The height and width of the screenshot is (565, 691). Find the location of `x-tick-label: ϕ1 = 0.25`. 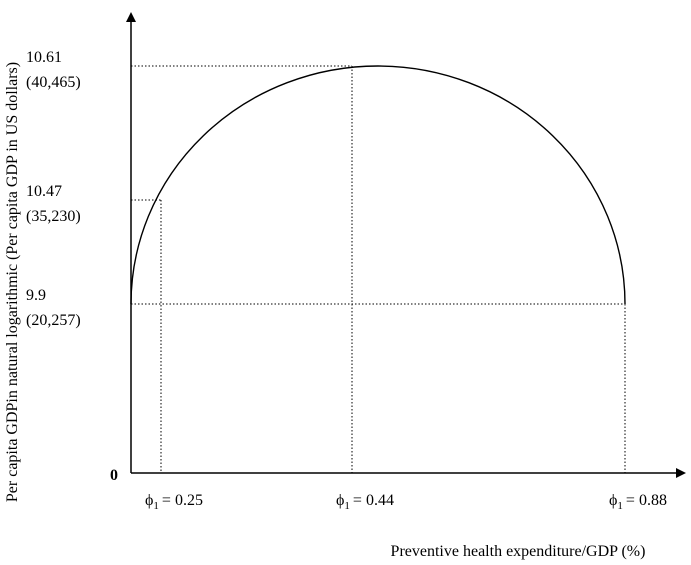

x-tick-label: ϕ1 = 0.25 is located at coordinates (174, 502).